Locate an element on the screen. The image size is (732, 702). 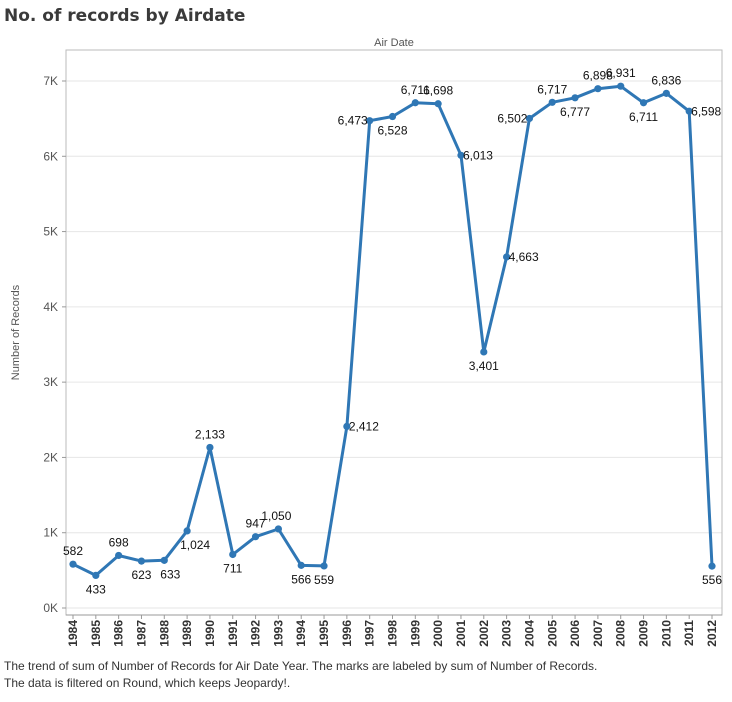
data-label: 6,013 is located at coordinates (478, 155).